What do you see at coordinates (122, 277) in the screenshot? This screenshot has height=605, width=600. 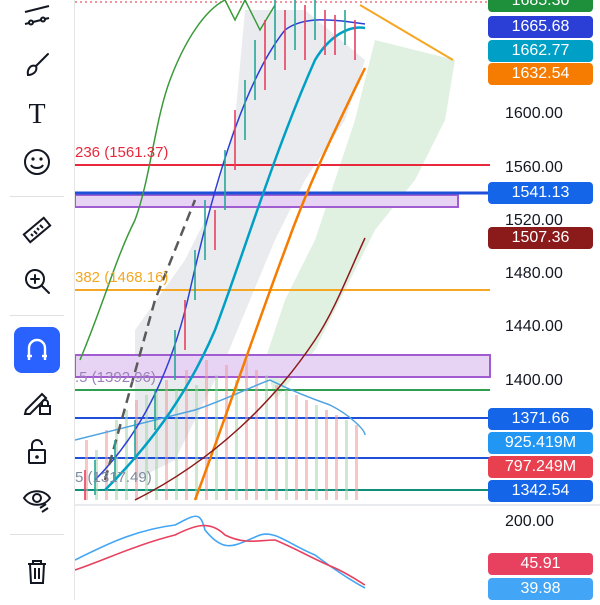 I see `fib-label-382: 382 (1468.16)` at bounding box center [122, 277].